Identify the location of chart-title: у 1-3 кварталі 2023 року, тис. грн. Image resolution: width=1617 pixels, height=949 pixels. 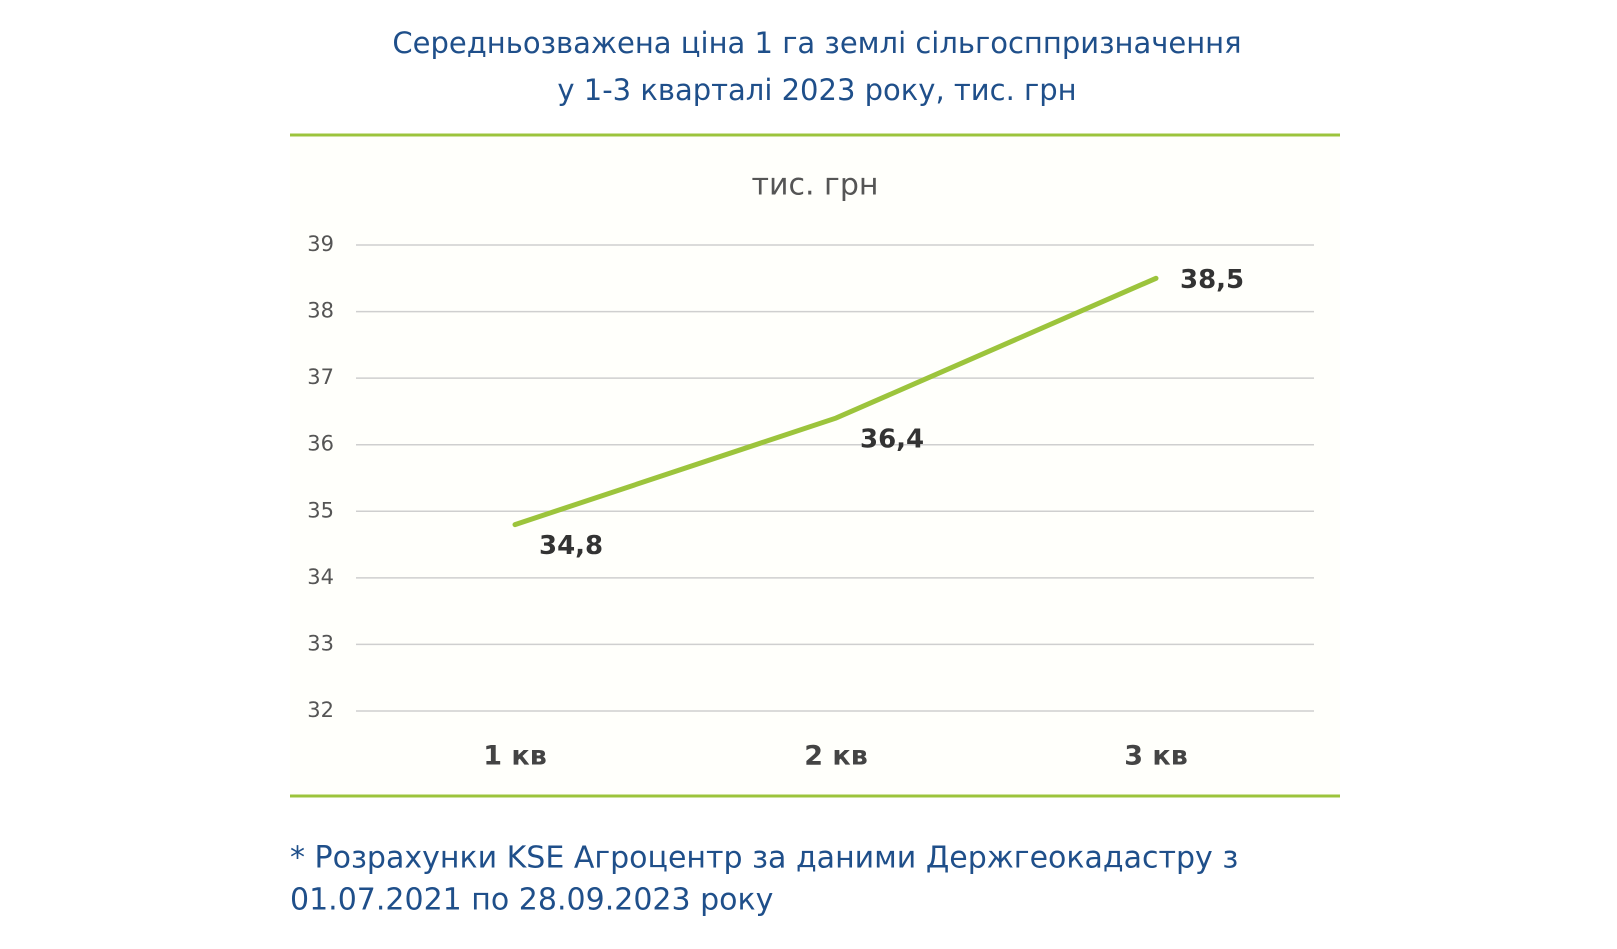
(816, 90).